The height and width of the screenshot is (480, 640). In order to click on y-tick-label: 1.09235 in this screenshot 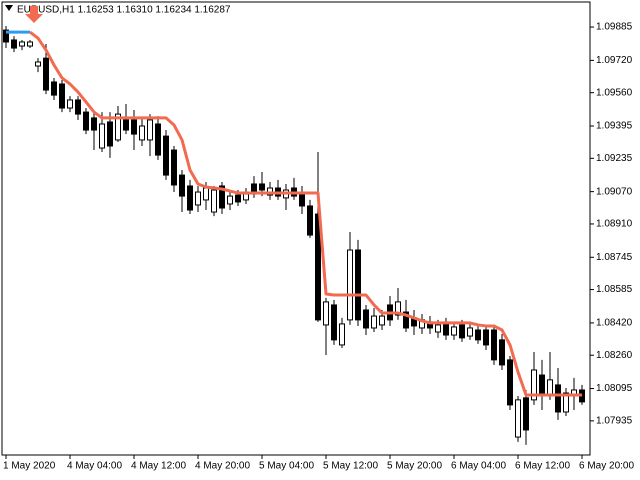, I will do `click(614, 158)`.